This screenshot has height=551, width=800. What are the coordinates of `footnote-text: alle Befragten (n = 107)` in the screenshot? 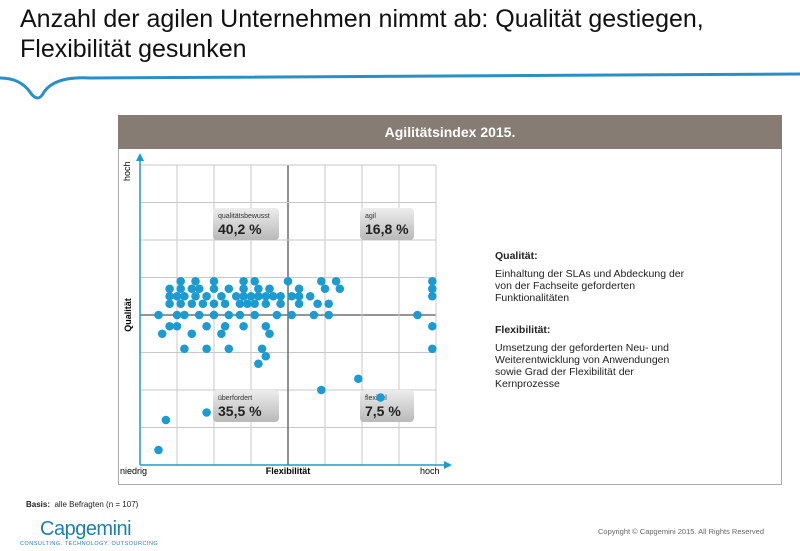 It's located at (96, 504).